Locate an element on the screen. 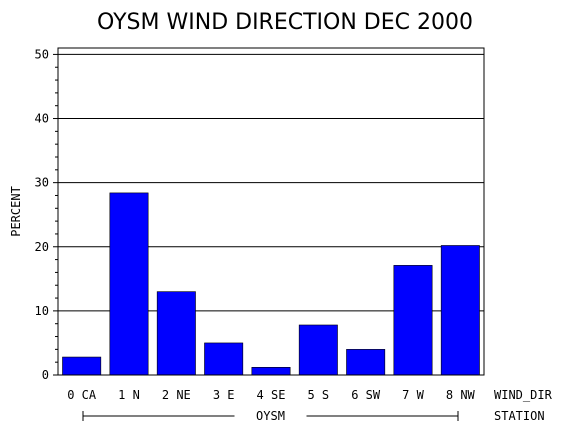 The image size is (570, 430). x-tick-label: 2 NE is located at coordinates (176, 395).